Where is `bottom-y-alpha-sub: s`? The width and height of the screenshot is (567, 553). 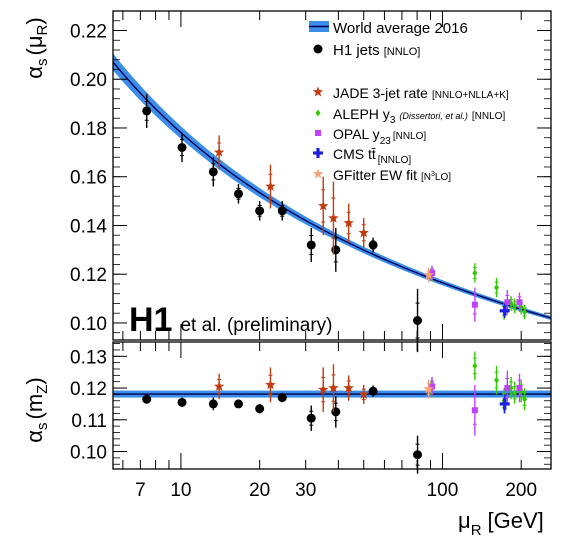
bottom-y-alpha-sub: s is located at coordinates (42, 426).